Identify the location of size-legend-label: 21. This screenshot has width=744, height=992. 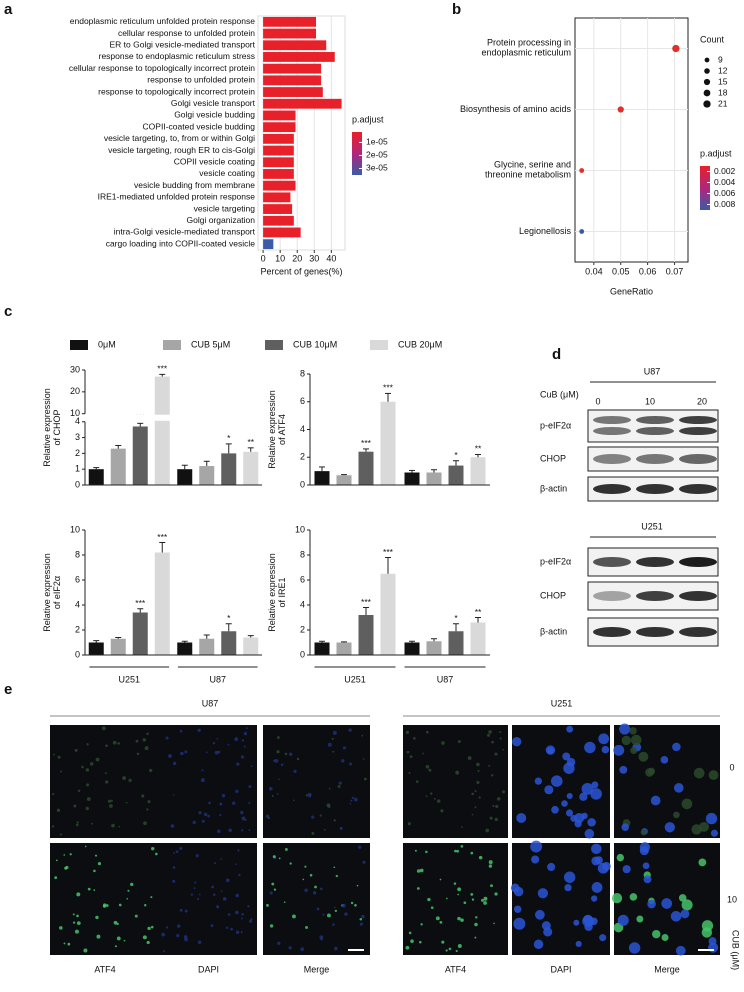
(723, 103).